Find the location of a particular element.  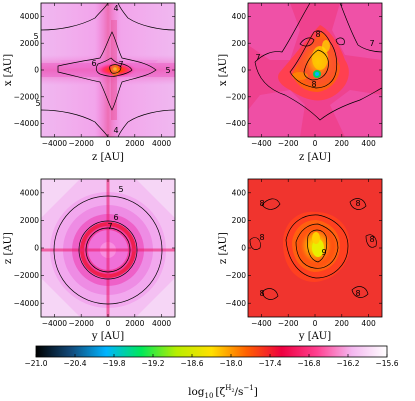

y-tick-label: 400 is located at coordinates (239, 192).